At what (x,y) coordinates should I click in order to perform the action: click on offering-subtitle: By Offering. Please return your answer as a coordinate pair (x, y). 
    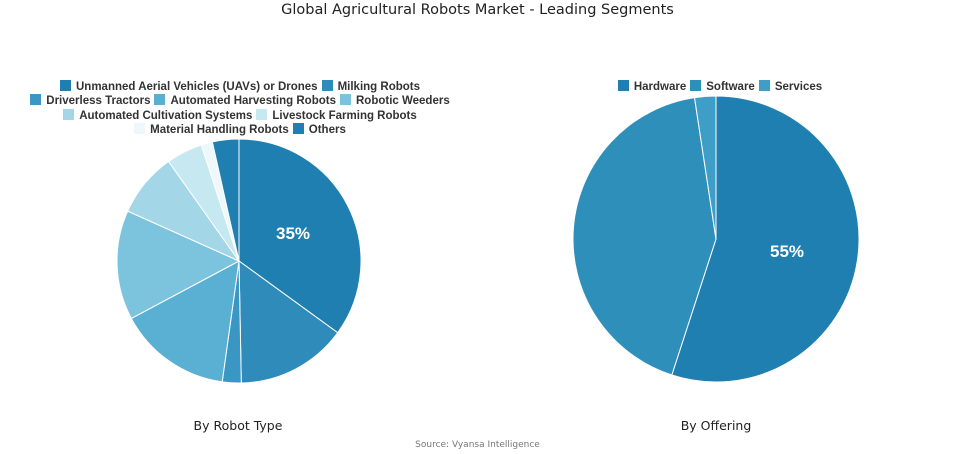
    Looking at the image, I should click on (716, 425).